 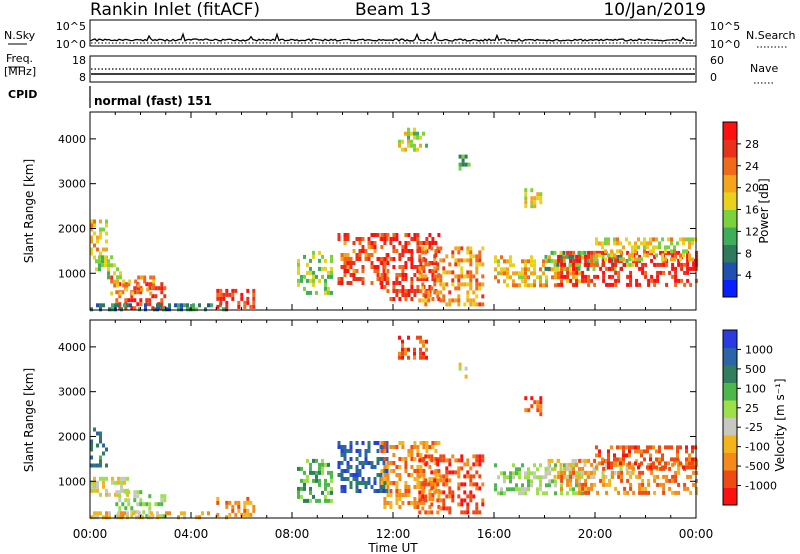 I want to click on x-tick-label: 12:00, so click(x=393, y=534).